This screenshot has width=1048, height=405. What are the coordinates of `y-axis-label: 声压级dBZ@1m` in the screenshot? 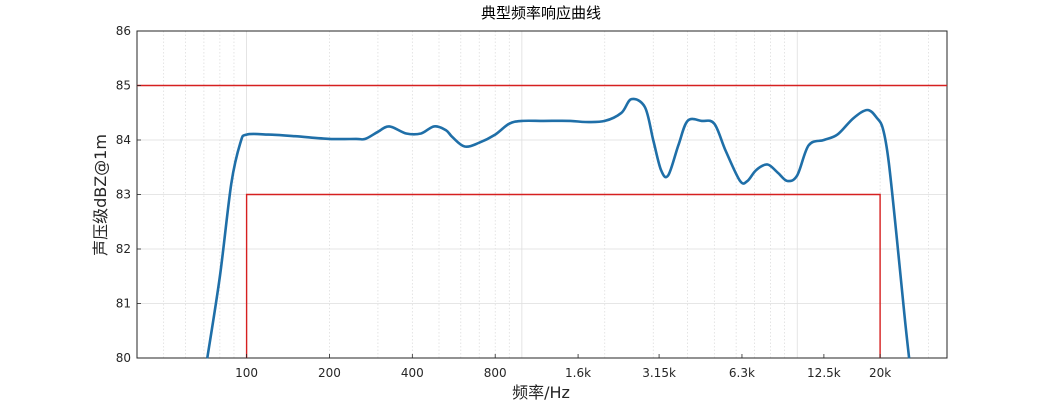 It's located at (100, 195).